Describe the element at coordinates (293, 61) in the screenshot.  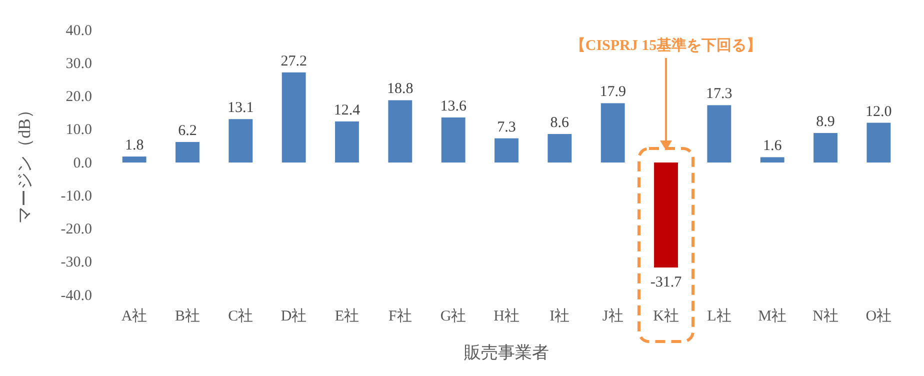
I see `data-label: 27.2` at that location.